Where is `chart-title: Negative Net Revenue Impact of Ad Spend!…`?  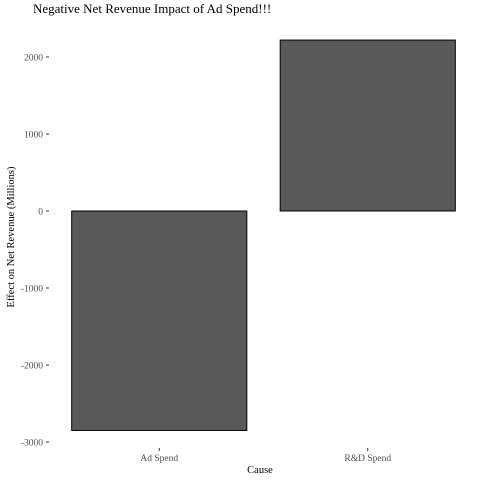
chart-title: Negative Net Revenue Impact of Ad Spend!… is located at coordinates (152, 8).